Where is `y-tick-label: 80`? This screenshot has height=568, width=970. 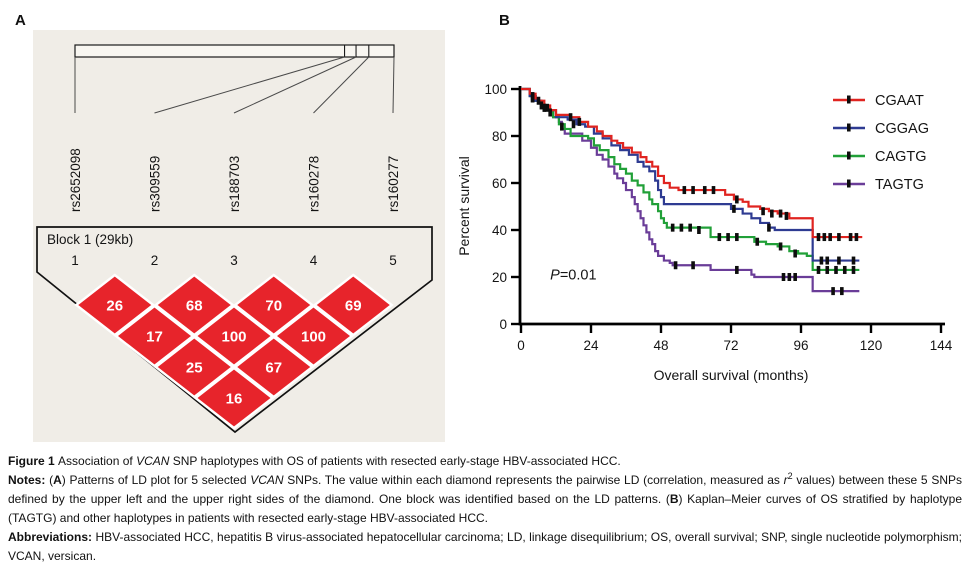 y-tick-label: 80 is located at coordinates (499, 136).